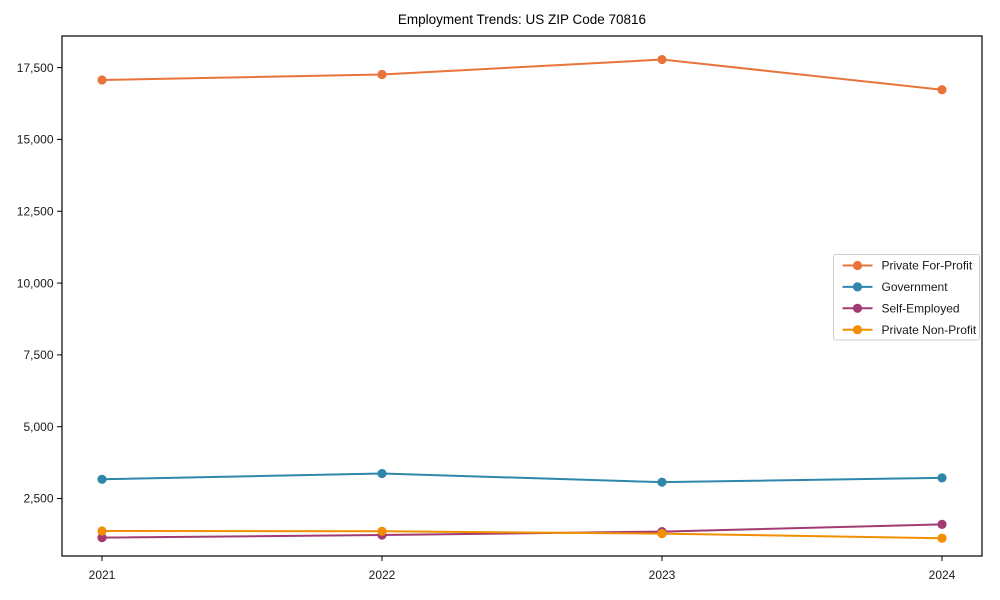  What do you see at coordinates (102, 575) in the screenshot?
I see `x-tick-label: 2021` at bounding box center [102, 575].